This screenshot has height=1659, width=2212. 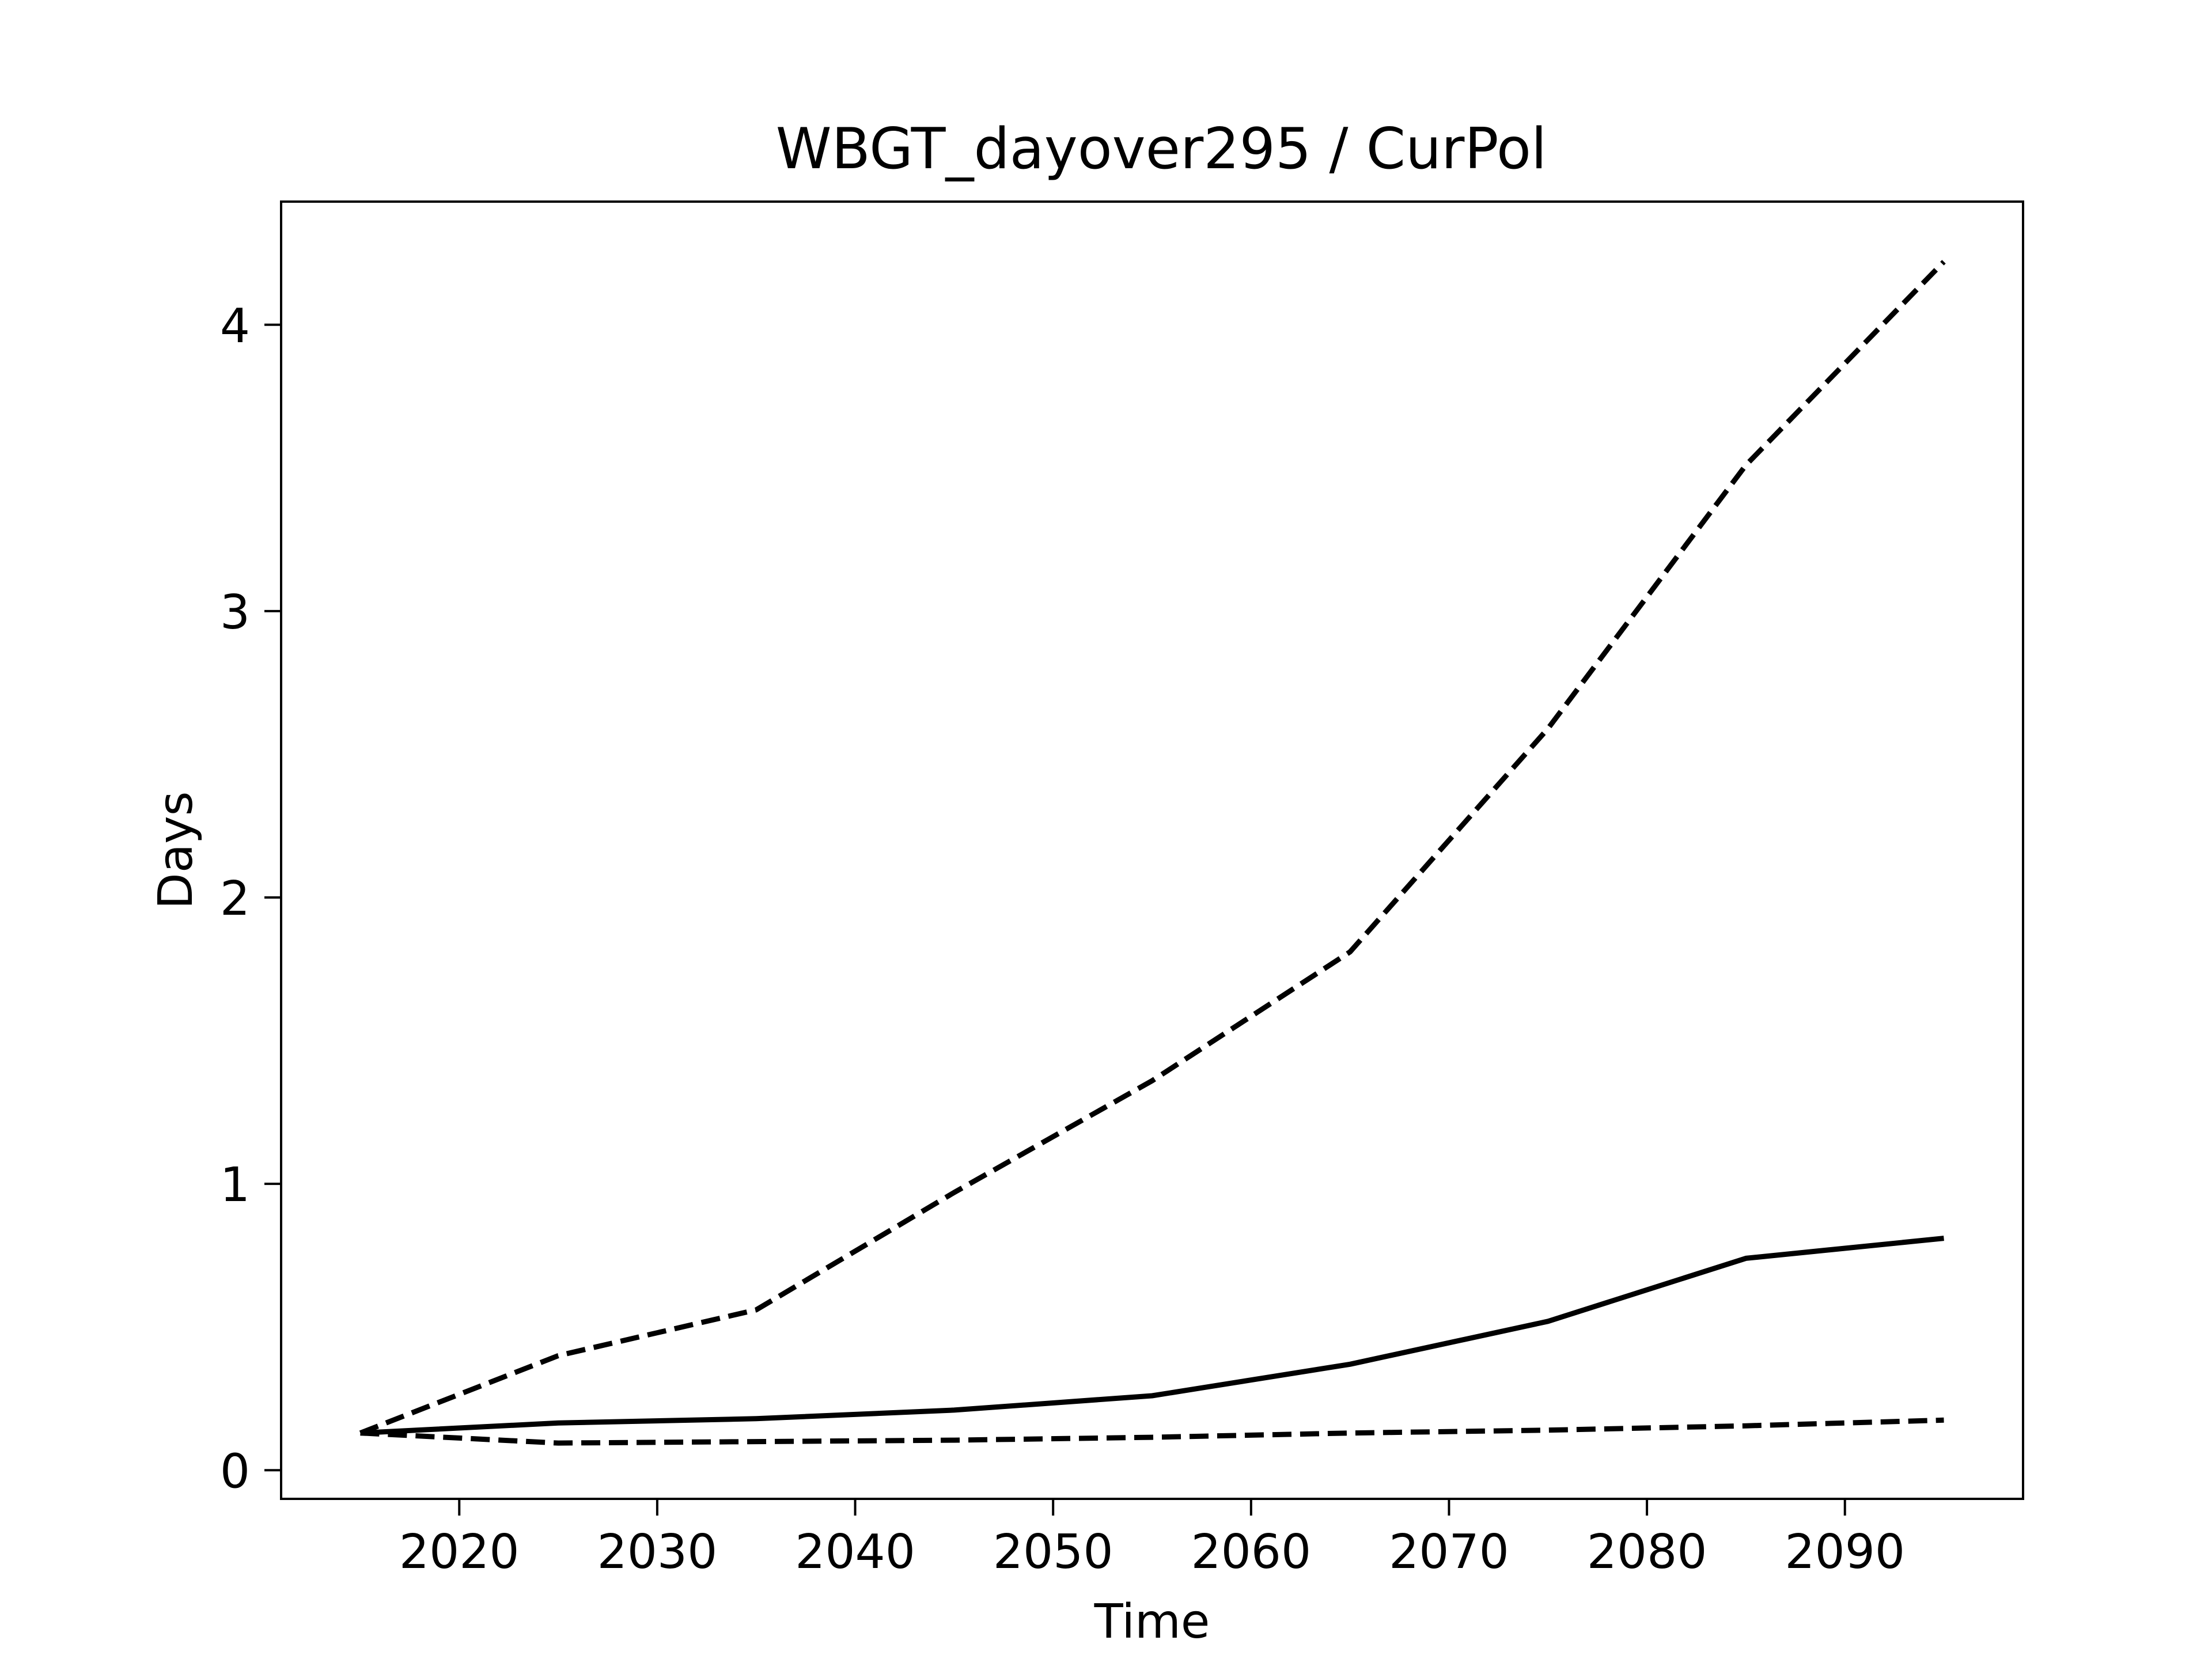 What do you see at coordinates (1845, 1552) in the screenshot?
I see `x-tick-label-7: 2090` at bounding box center [1845, 1552].